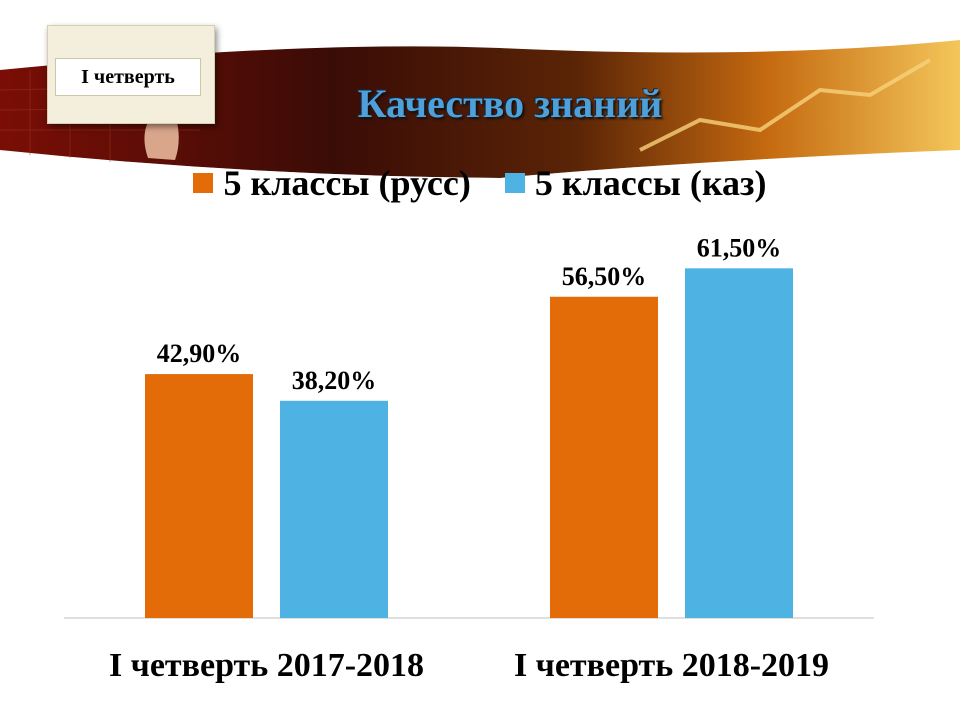 This screenshot has height=720, width=960. What do you see at coordinates (739, 247) in the screenshot?
I see `data-label-s1-c1: 61,50%` at bounding box center [739, 247].